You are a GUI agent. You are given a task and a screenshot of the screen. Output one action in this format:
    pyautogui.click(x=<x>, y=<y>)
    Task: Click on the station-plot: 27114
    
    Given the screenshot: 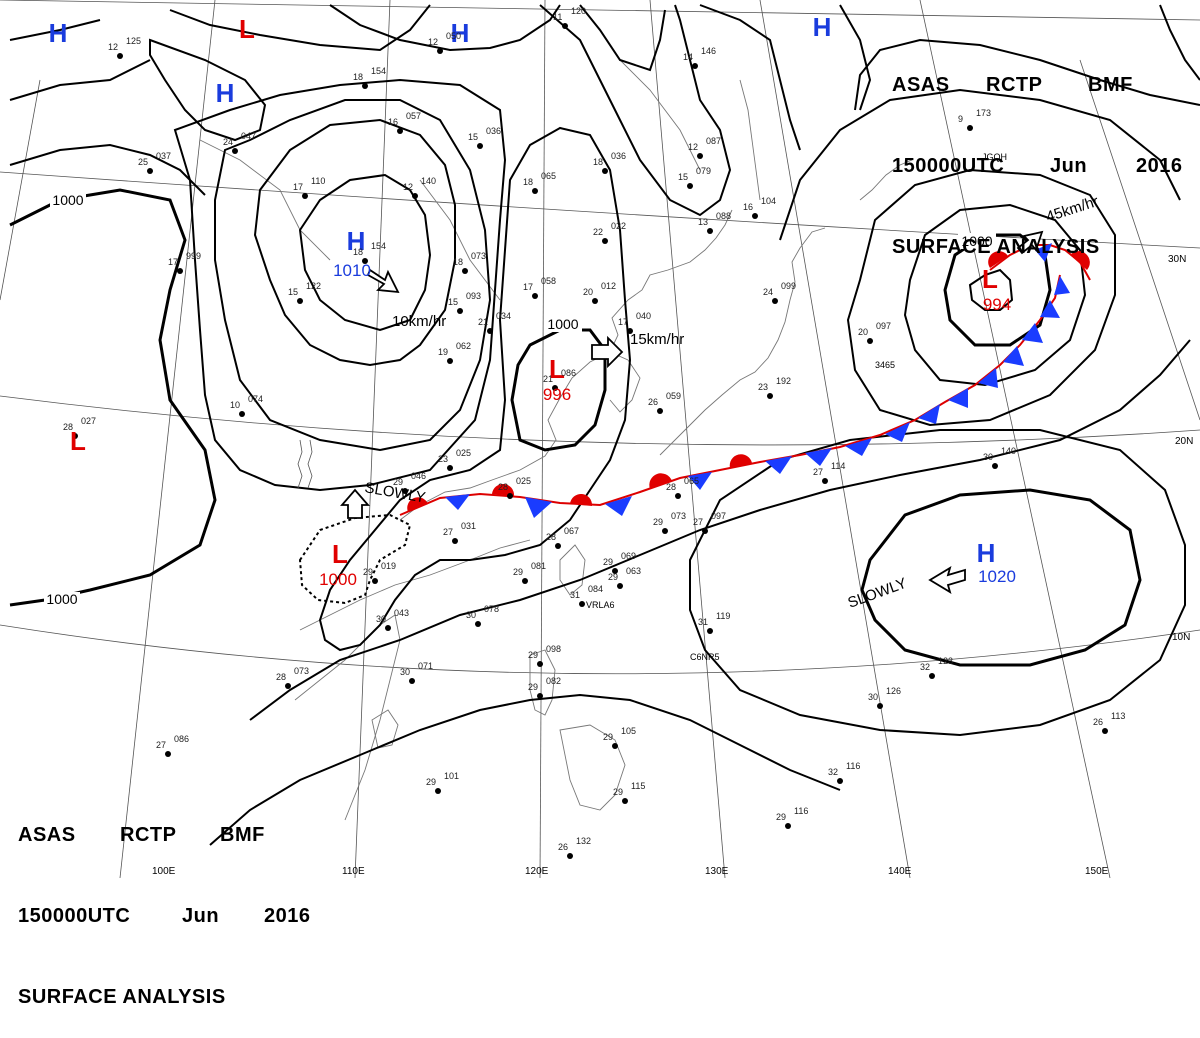 What is the action you would take?
    pyautogui.click(x=829, y=469)
    